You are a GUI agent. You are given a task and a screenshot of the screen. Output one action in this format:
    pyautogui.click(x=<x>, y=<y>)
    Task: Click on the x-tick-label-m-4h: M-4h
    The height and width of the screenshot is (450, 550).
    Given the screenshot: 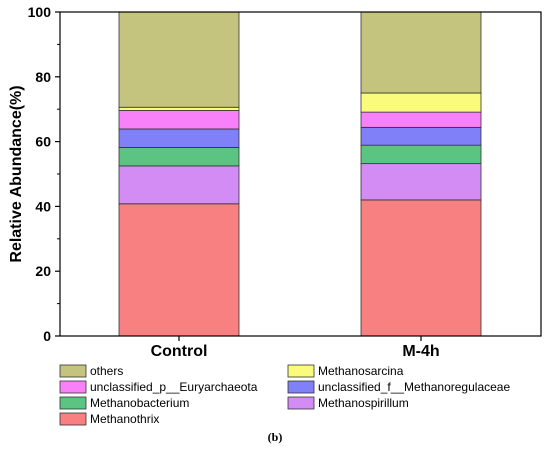 What is the action you would take?
    pyautogui.click(x=420, y=351)
    